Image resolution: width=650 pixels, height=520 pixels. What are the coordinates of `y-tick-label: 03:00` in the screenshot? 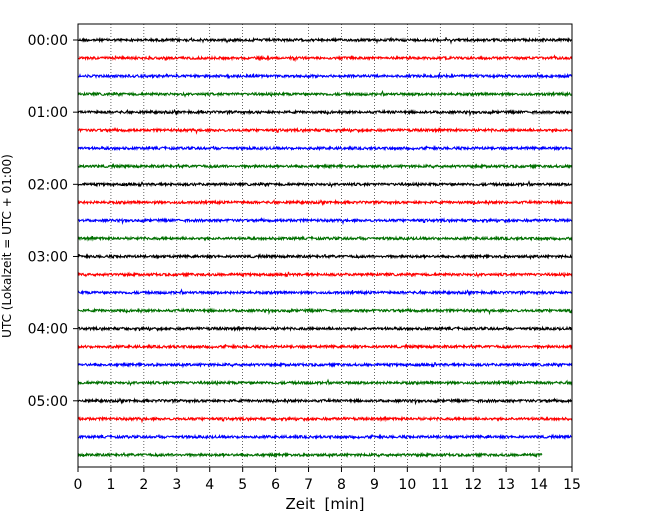 It's located at (48, 257).